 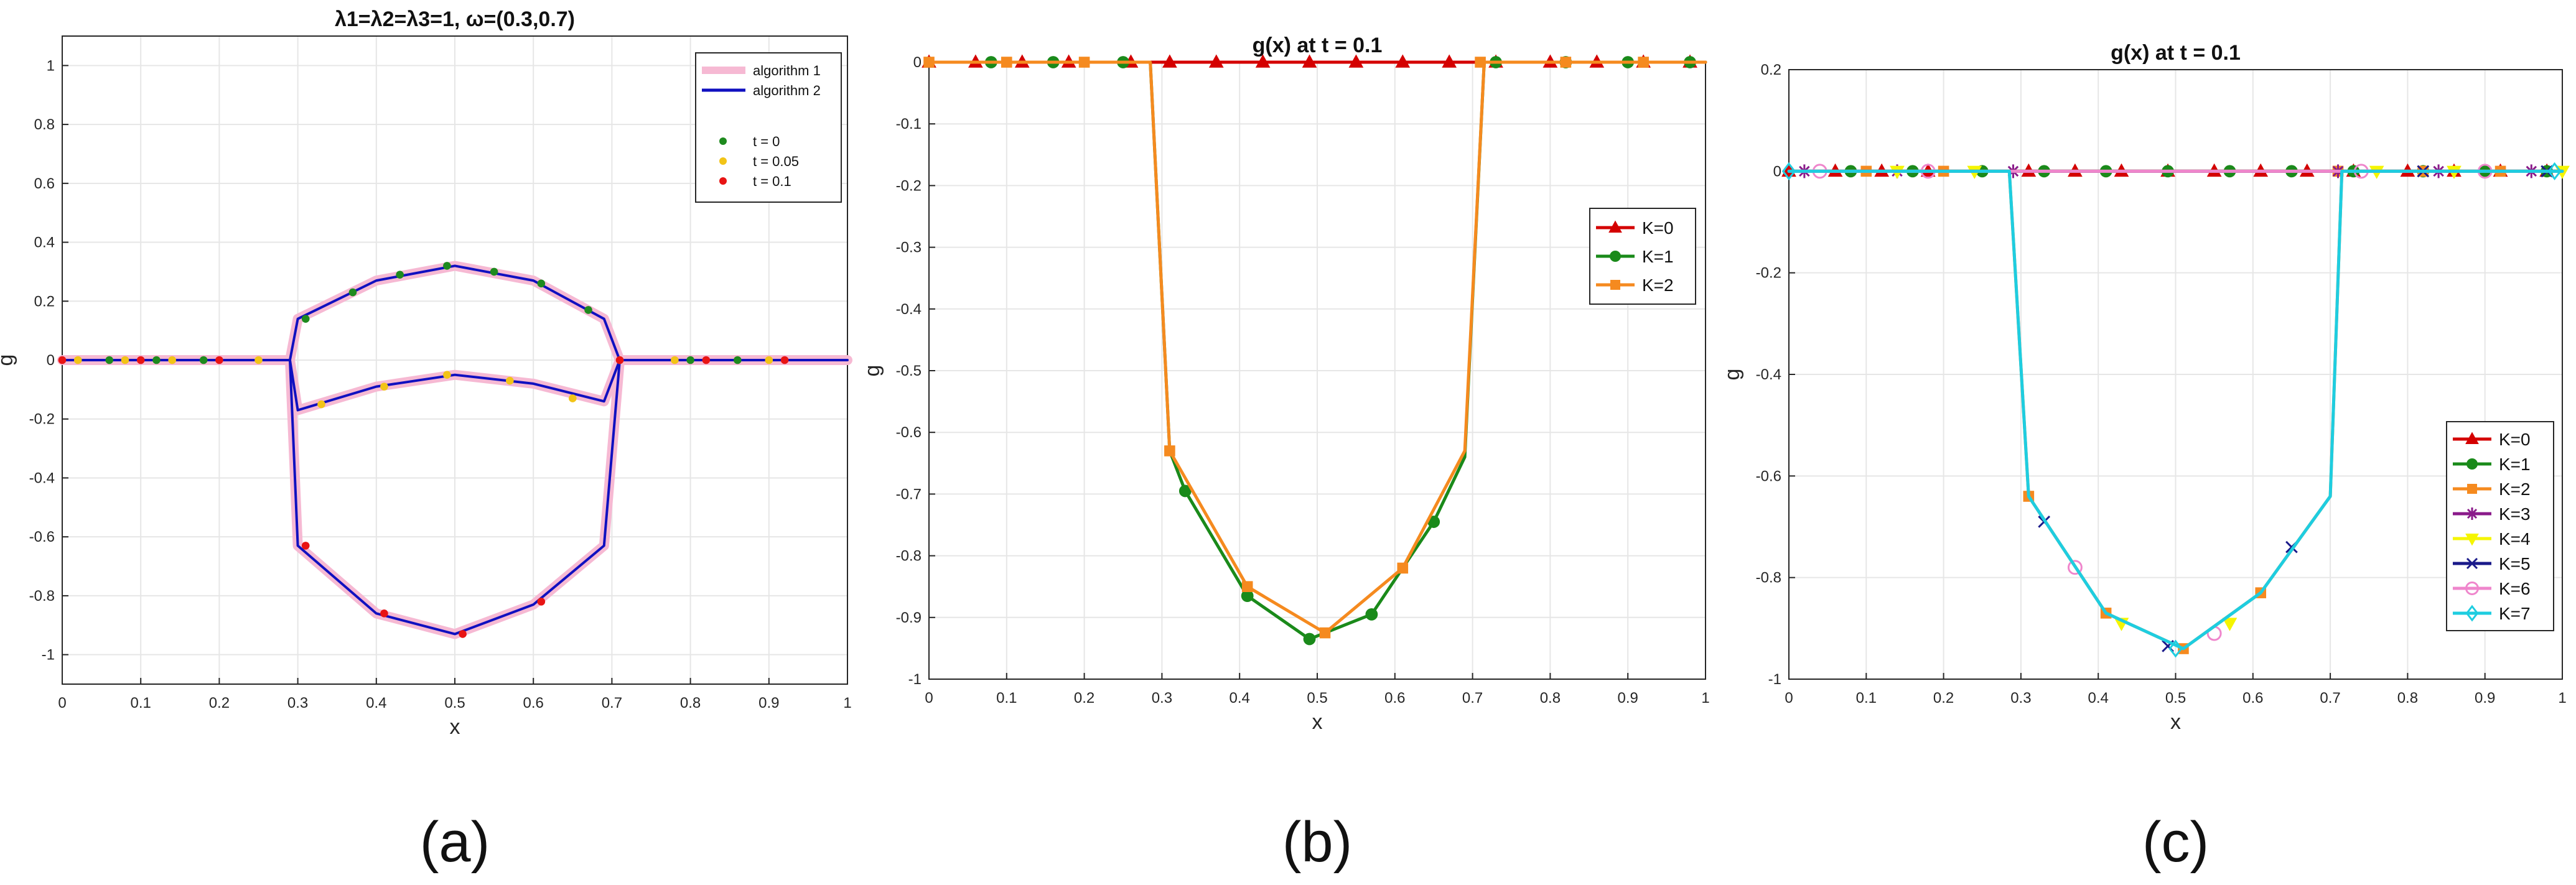 I want to click on legend-label: K=2, so click(x=1658, y=285).